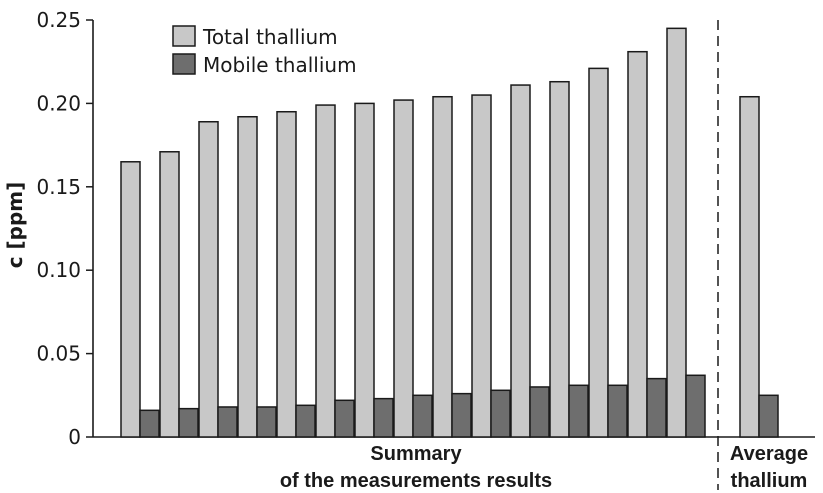 This screenshot has height=493, width=823. I want to click on y-tick-label: 0, so click(74, 437).